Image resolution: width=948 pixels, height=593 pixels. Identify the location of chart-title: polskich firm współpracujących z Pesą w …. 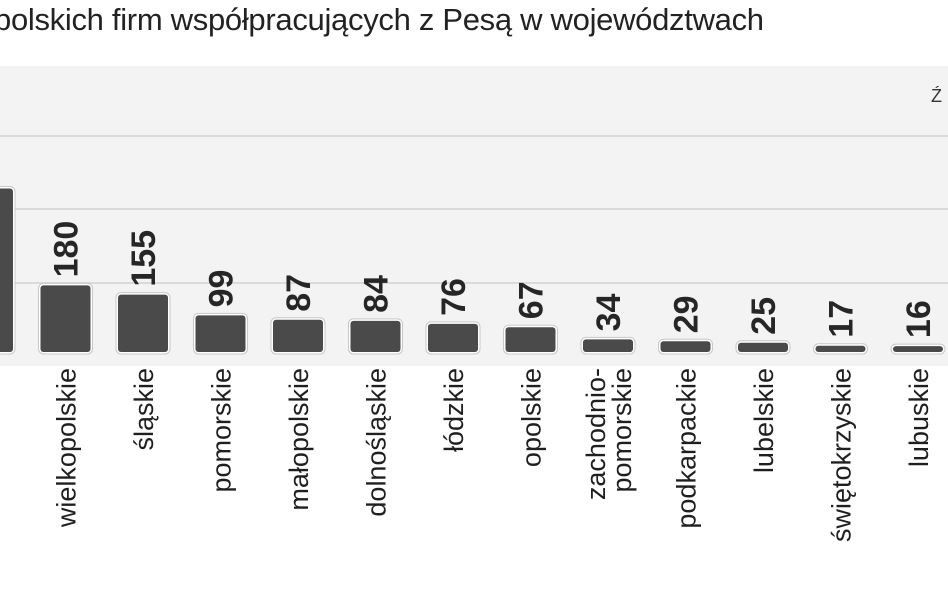
(382, 19).